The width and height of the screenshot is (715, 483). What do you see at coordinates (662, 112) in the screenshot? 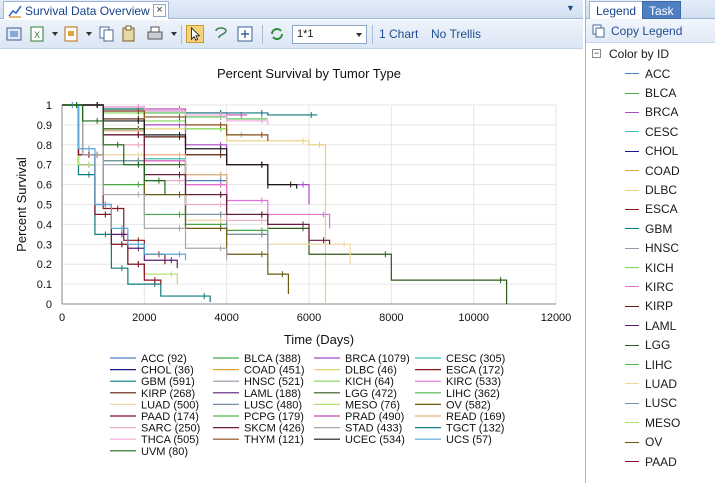
I see `legend-item-label: BRCA` at bounding box center [662, 112].